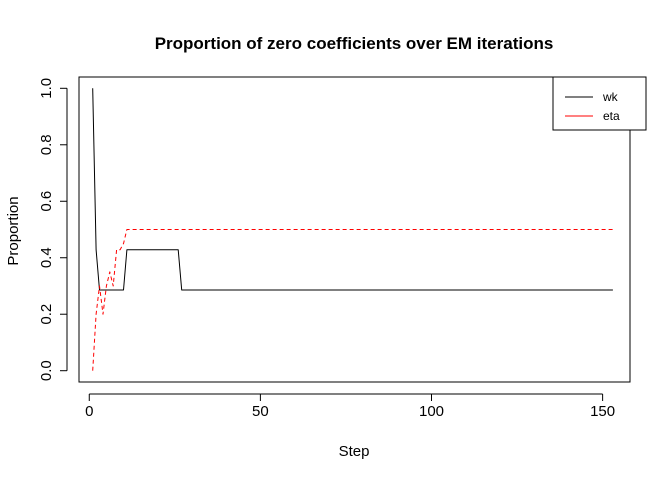 The height and width of the screenshot is (485, 672). I want to click on y-axis: 0.0 0.2 0.4 0.6 0.8 1.0, so click(53, 229).